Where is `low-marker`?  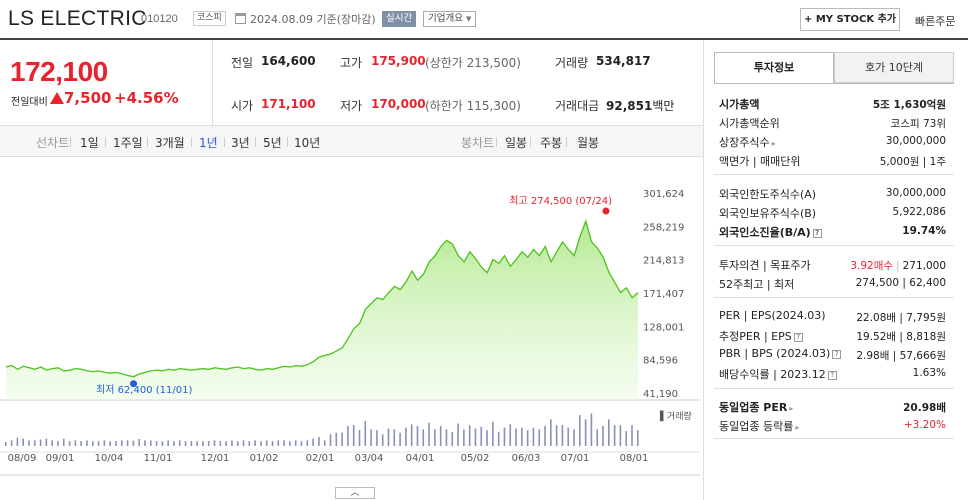
low-marker is located at coordinates (134, 384).